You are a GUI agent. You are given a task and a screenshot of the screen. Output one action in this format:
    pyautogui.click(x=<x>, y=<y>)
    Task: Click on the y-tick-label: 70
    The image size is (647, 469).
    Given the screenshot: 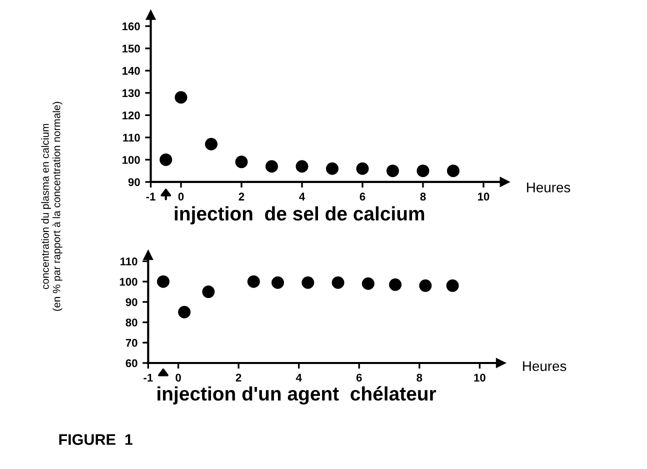 What is the action you would take?
    pyautogui.click(x=132, y=342)
    